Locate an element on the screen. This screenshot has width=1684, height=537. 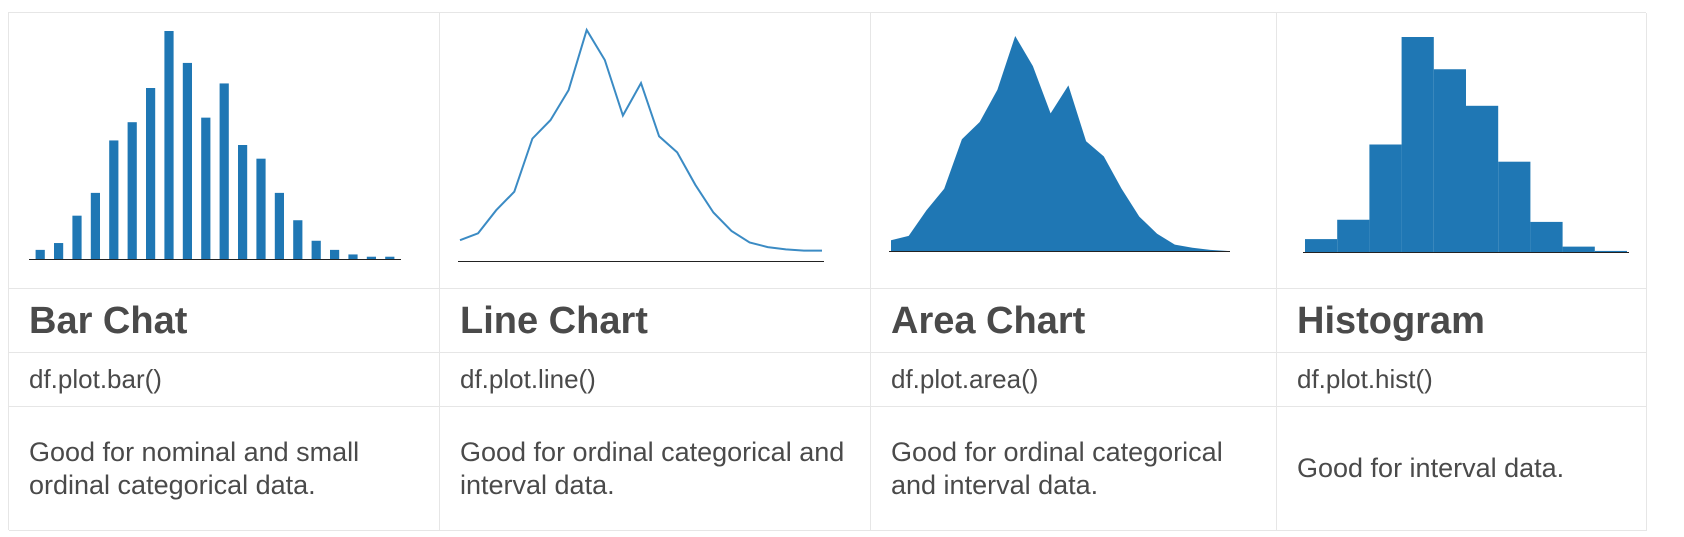
histogram-description-cell: Good for interval data. is located at coordinates (1462, 469).